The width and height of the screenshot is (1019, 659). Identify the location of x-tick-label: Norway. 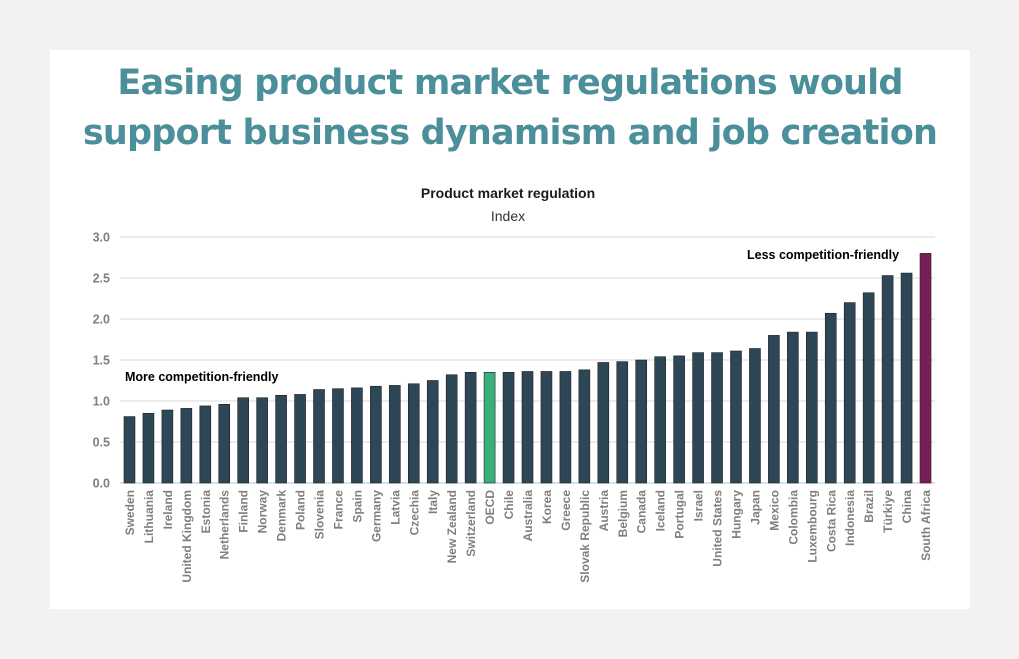
(263, 512).